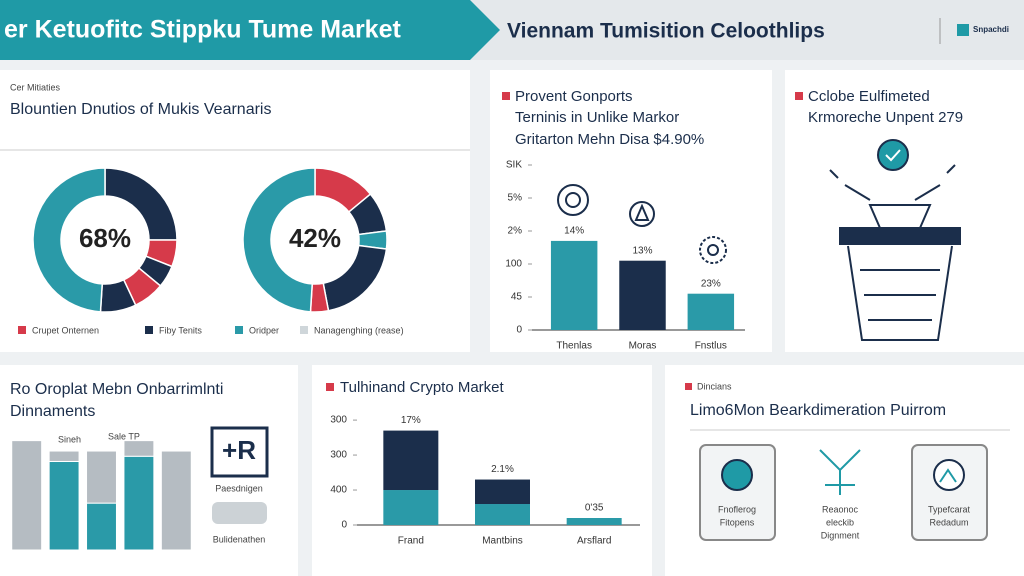 The width and height of the screenshot is (1024, 576). I want to click on logo: Snpachdi, so click(991, 29).